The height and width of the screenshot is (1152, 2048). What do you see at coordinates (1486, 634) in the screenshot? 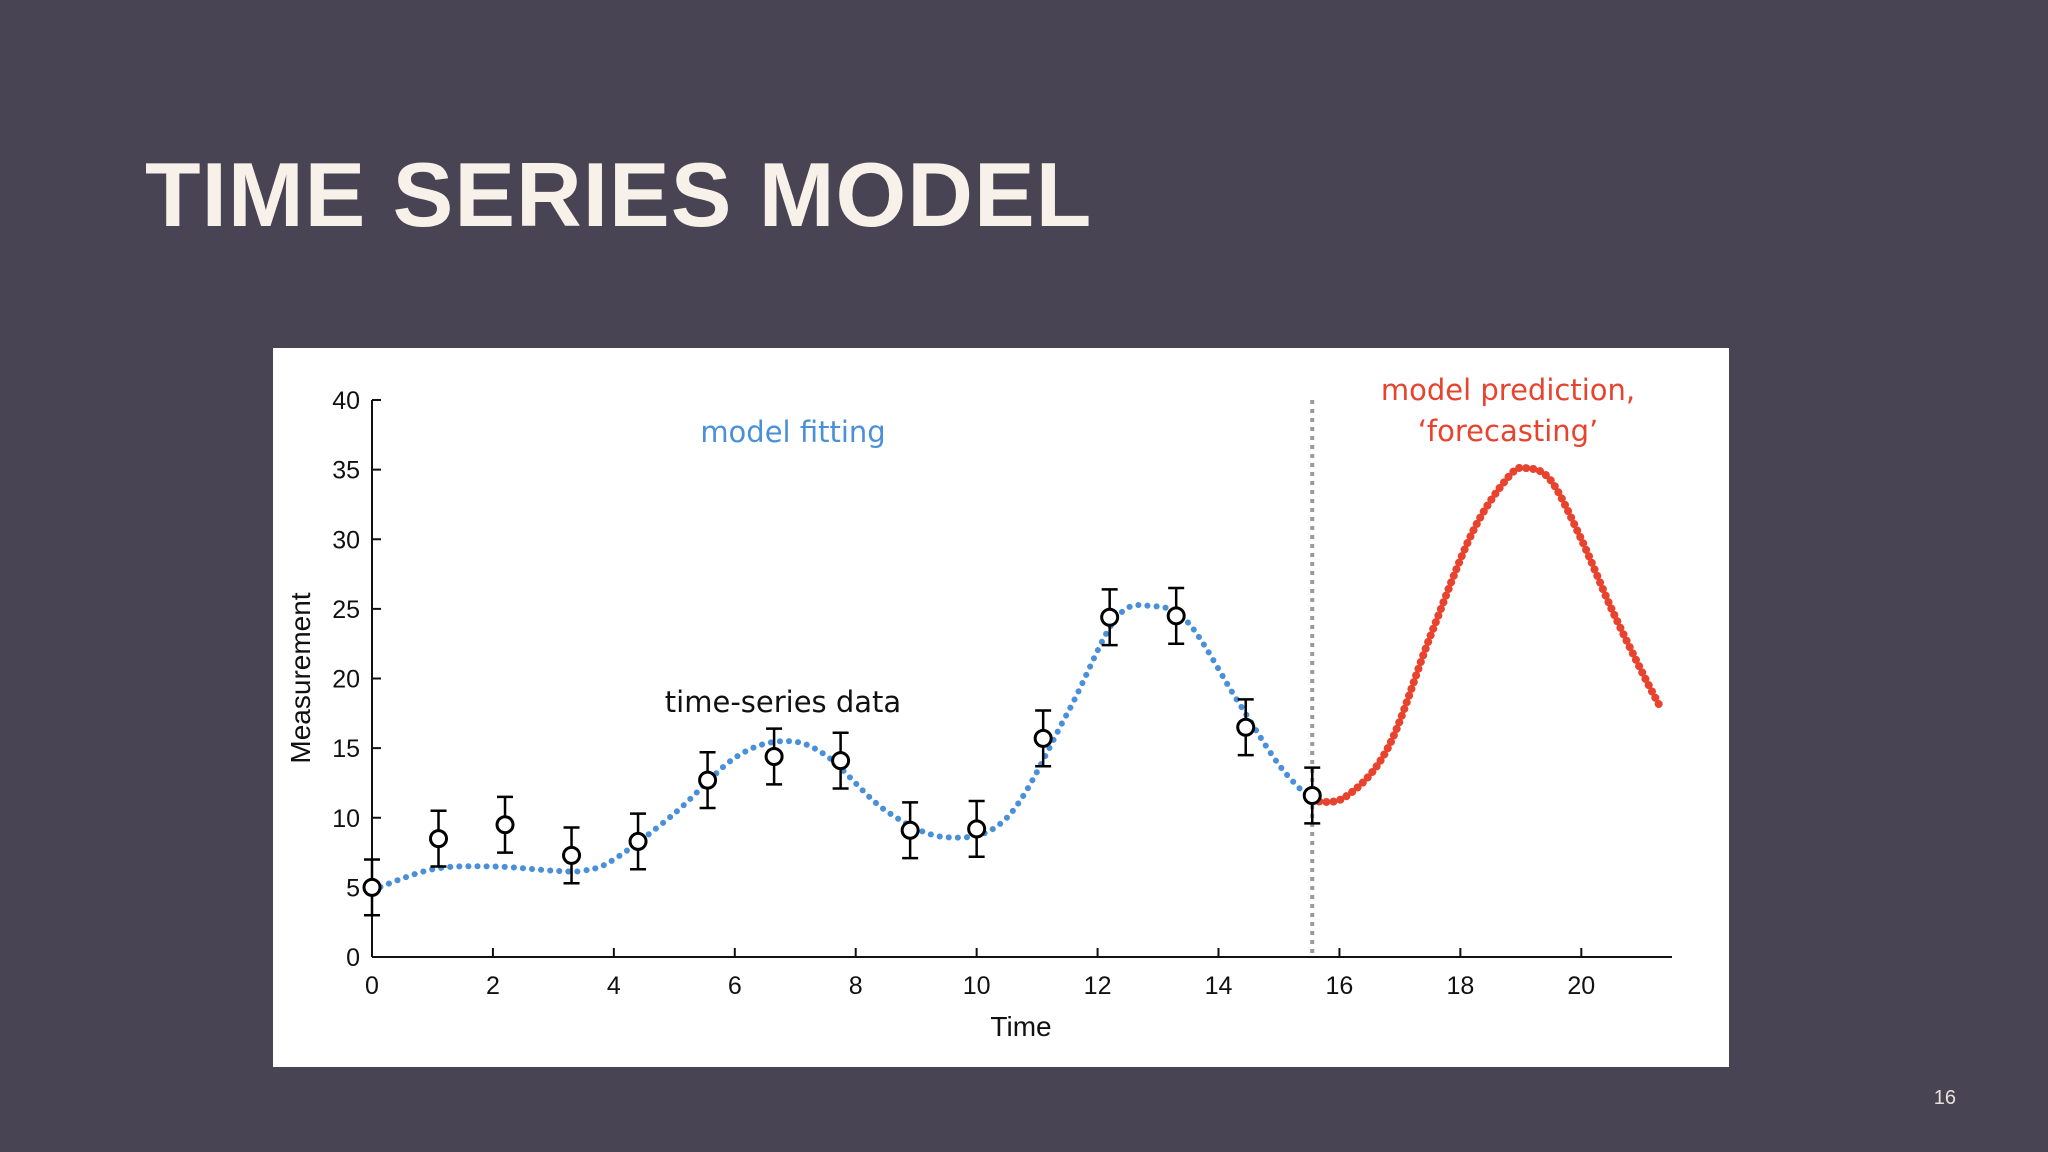
I see `forecast-curve` at bounding box center [1486, 634].